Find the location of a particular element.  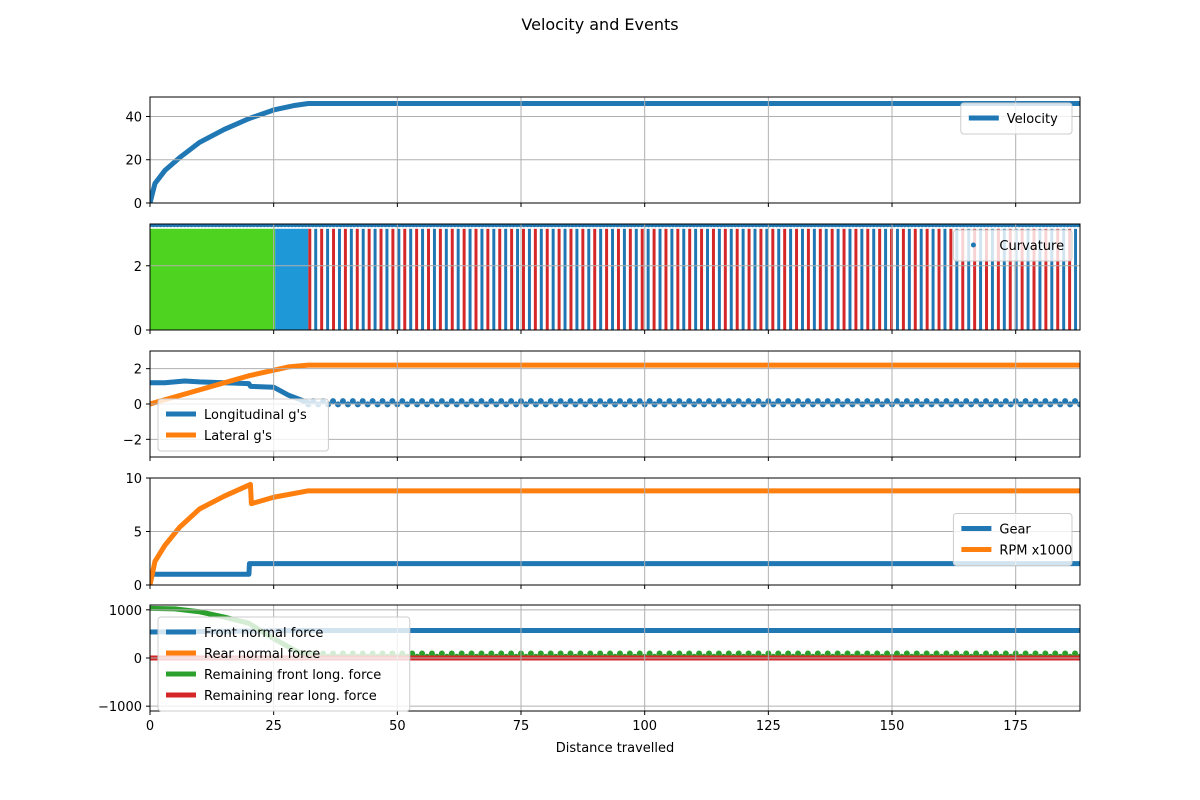

series-line-gear is located at coordinates (616, 569).